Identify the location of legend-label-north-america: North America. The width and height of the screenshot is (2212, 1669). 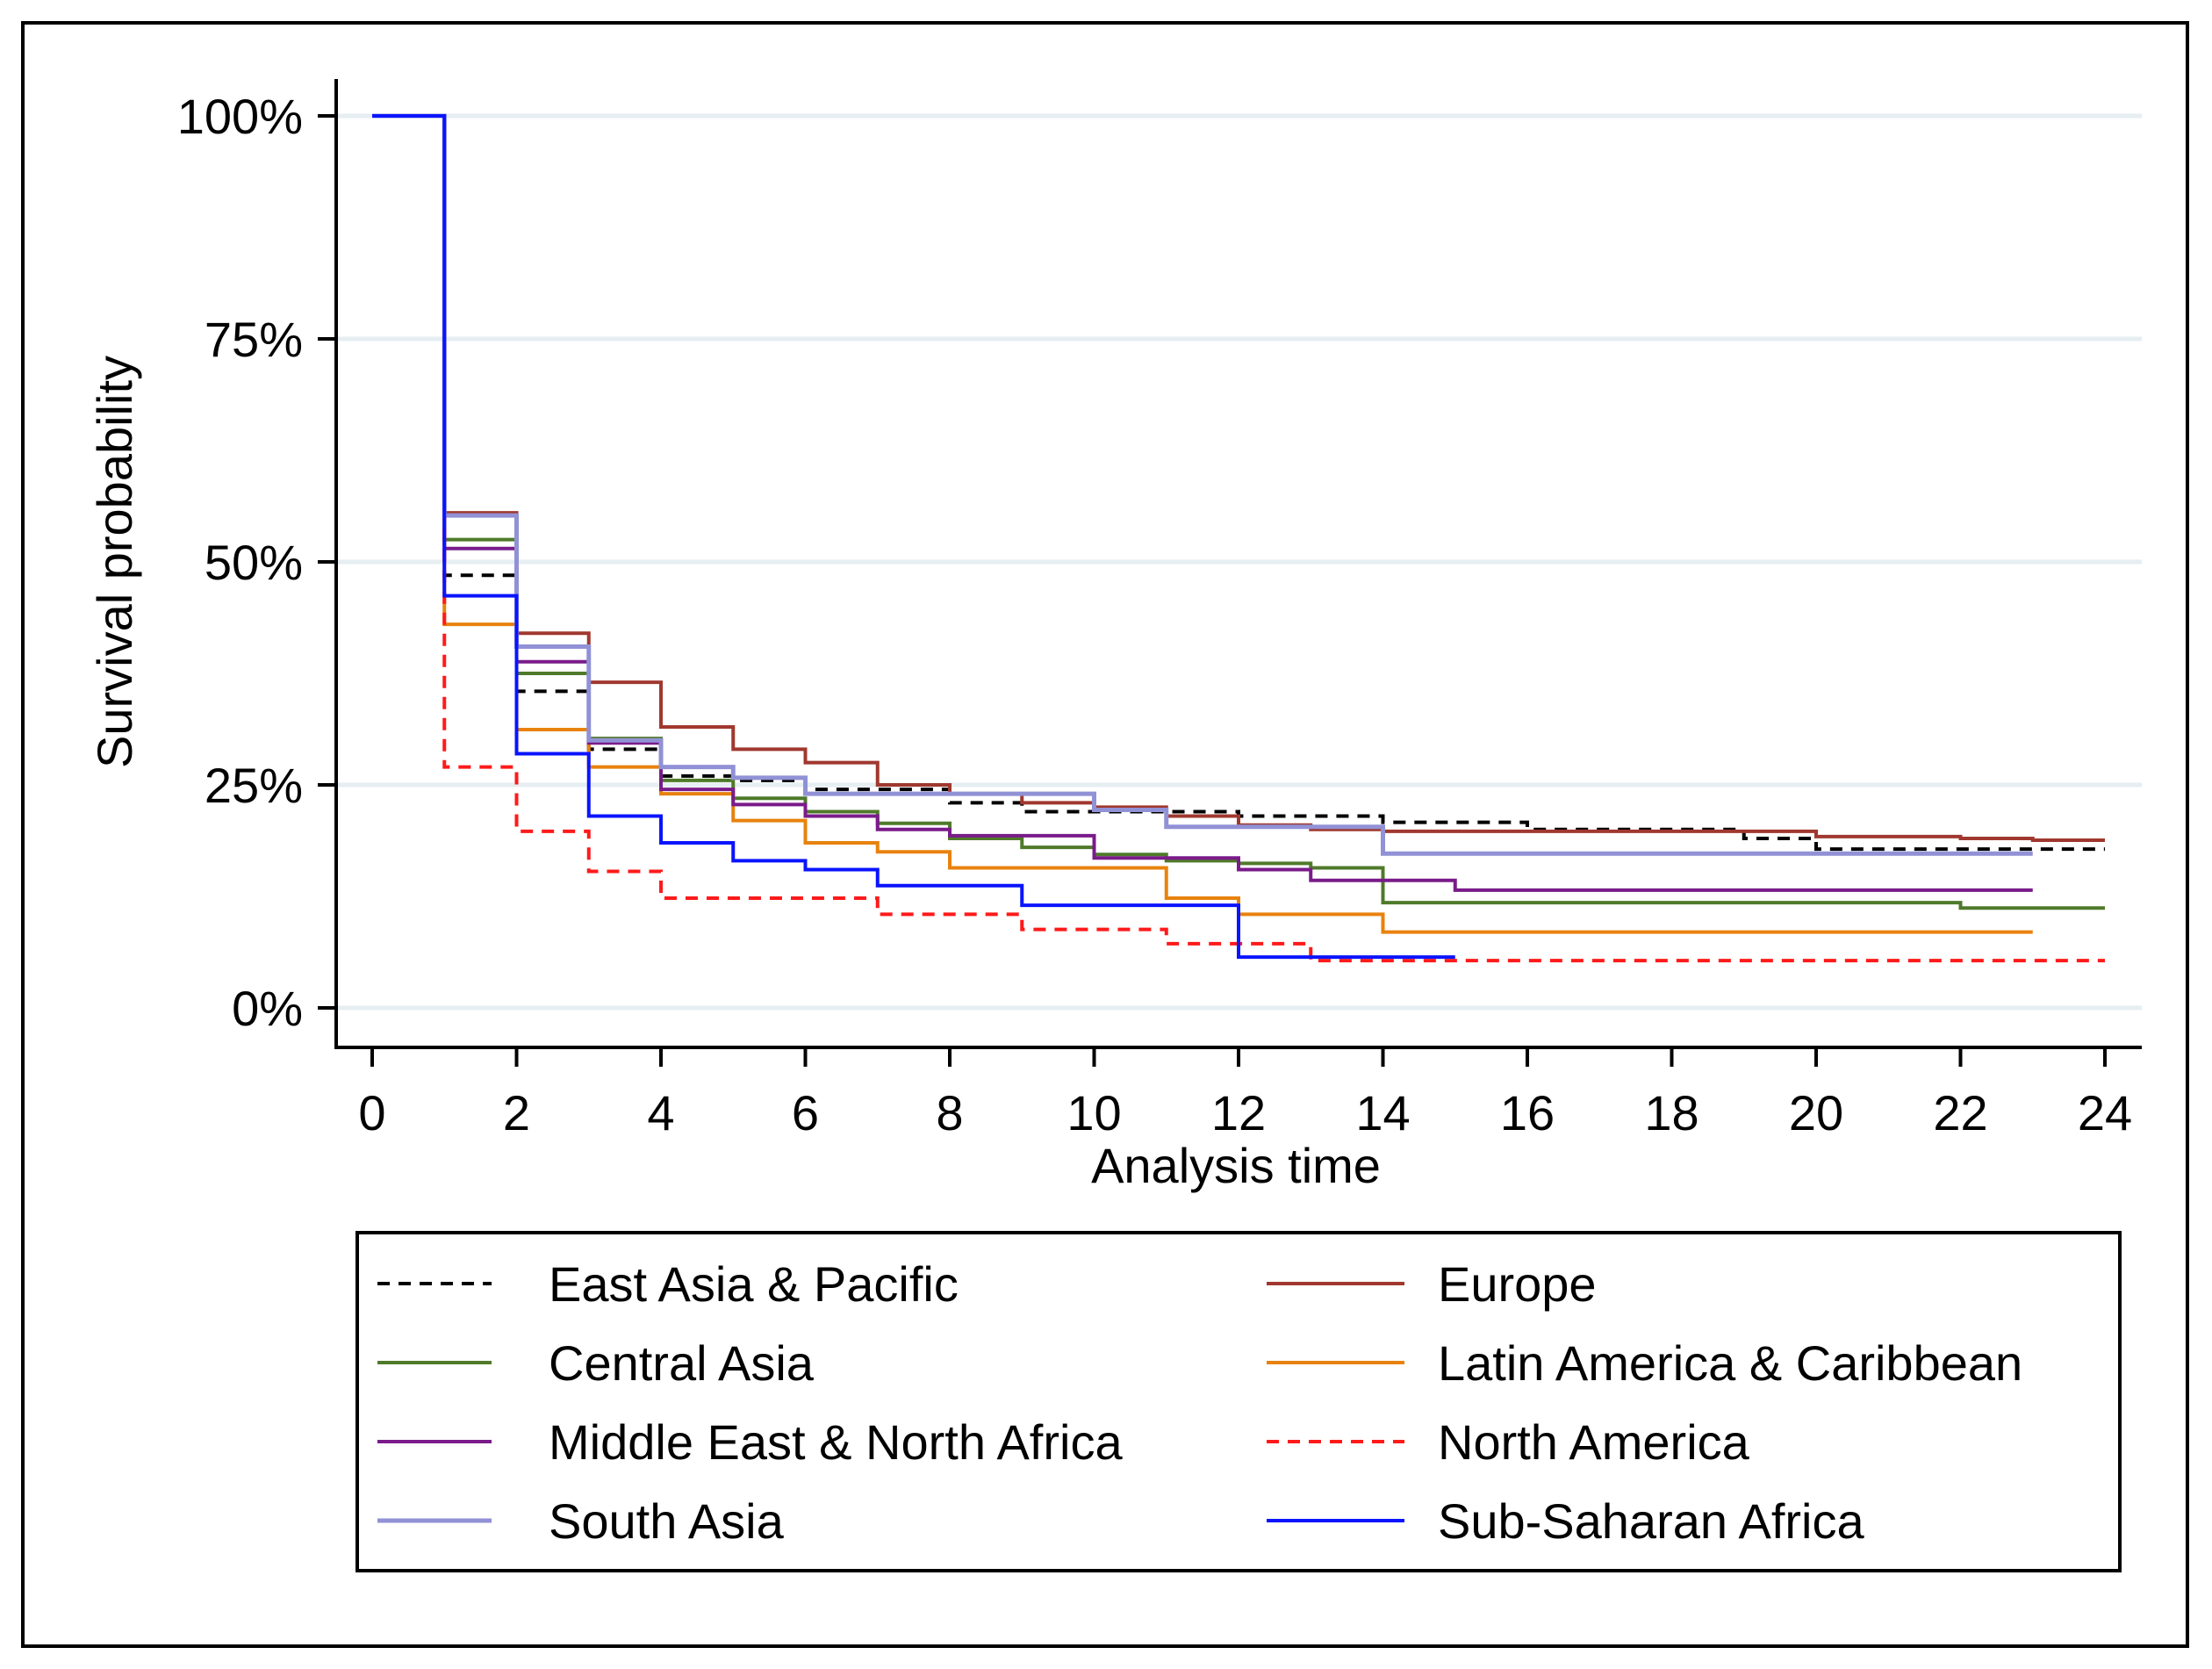
(1594, 1442).